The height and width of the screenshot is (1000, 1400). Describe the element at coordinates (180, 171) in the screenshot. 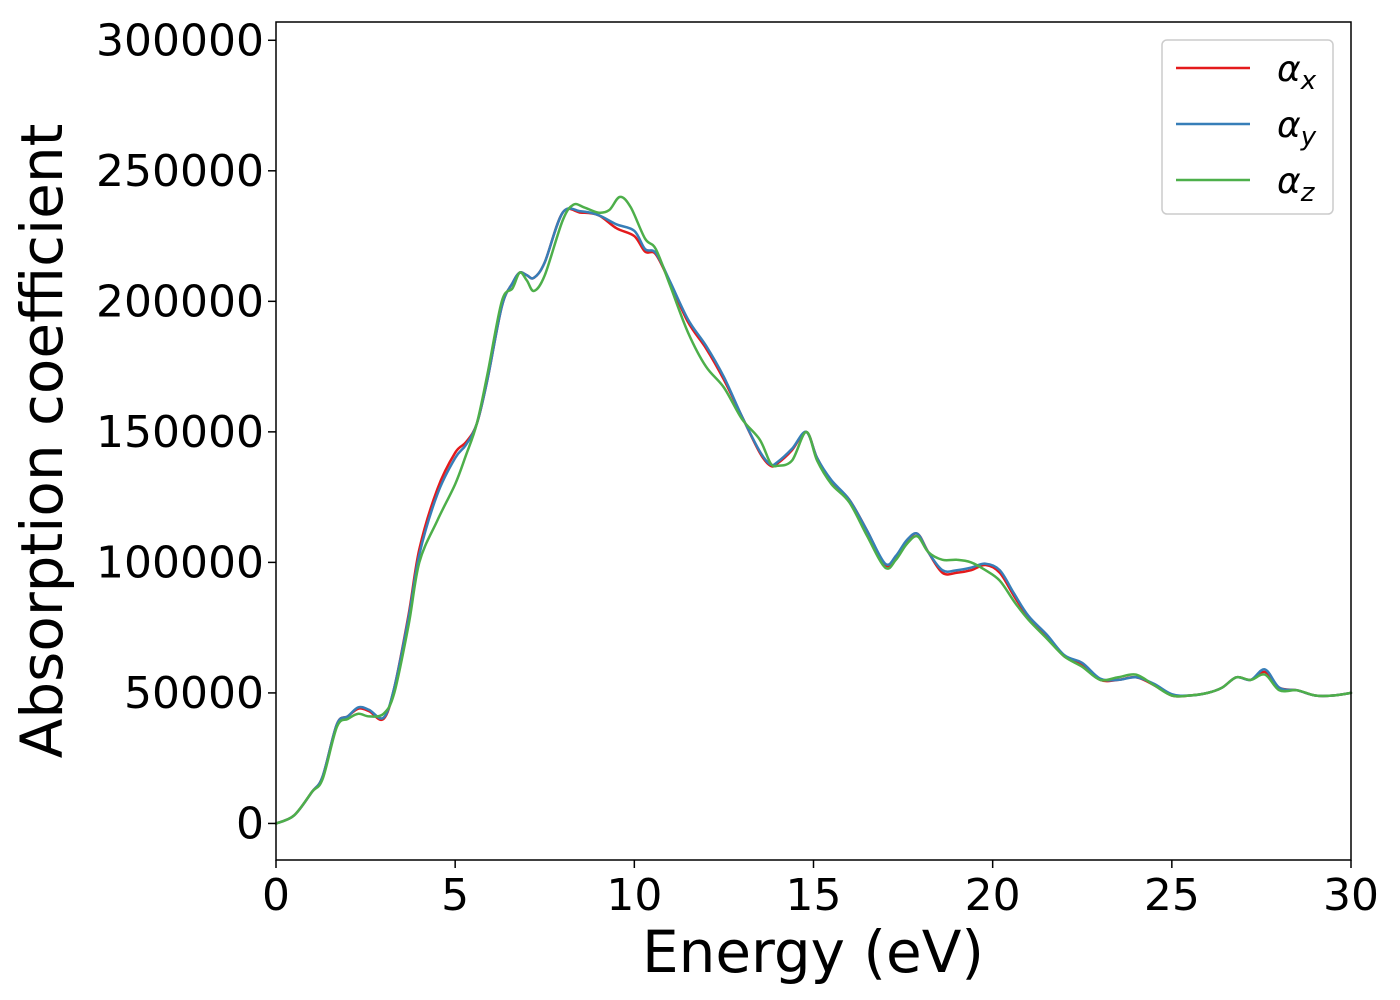

I see `y-tick-label: 250000` at that location.